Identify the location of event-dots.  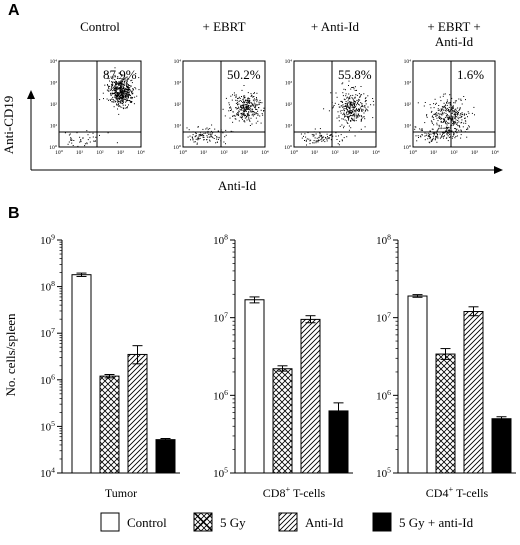
(225, 115).